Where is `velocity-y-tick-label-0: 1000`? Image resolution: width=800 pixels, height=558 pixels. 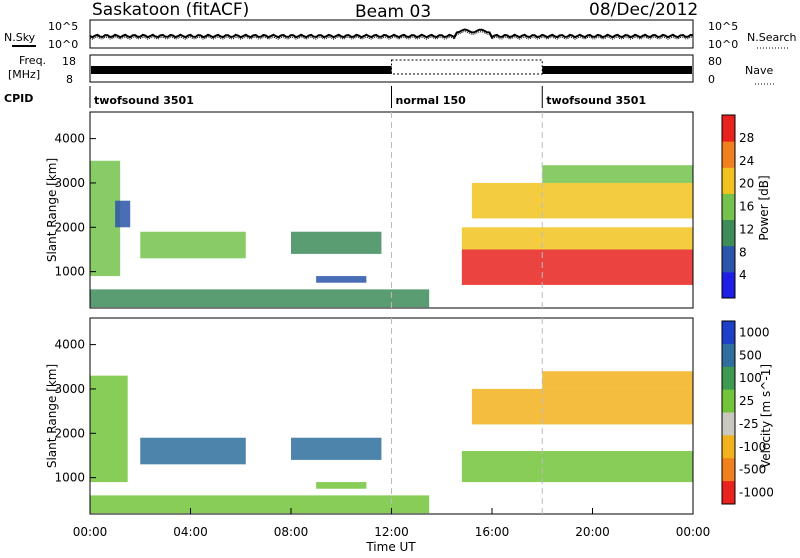
velocity-y-tick-label-0: 1000 is located at coordinates (69, 478).